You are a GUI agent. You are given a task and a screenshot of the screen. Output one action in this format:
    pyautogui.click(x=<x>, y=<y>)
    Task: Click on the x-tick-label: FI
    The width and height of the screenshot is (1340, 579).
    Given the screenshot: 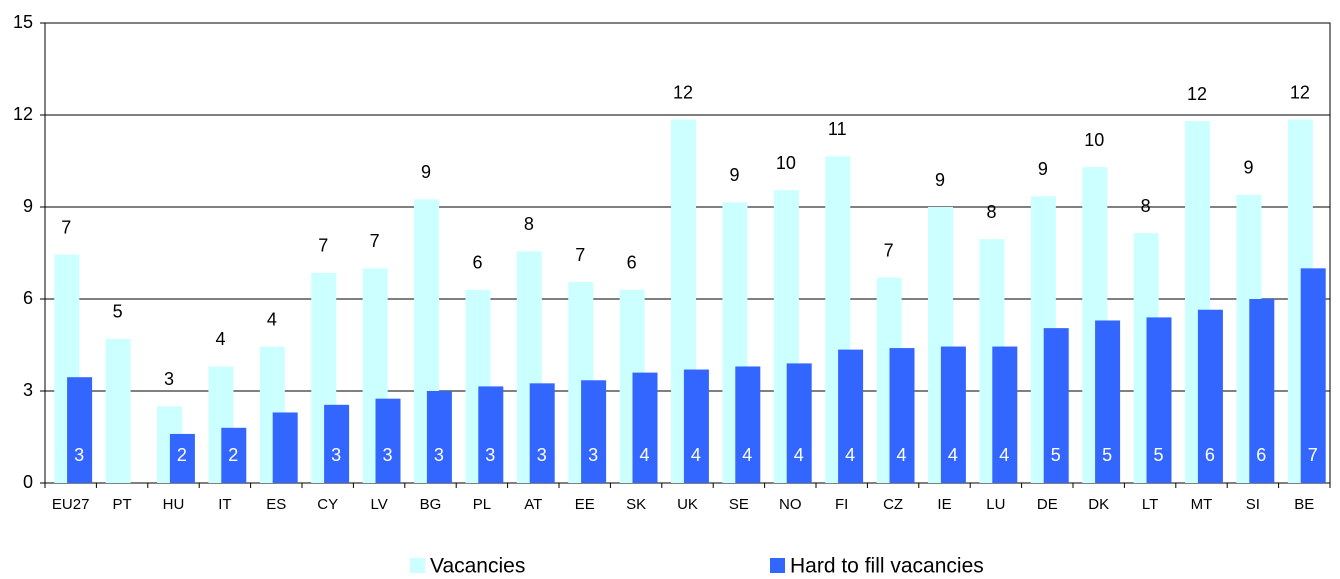 What is the action you would take?
    pyautogui.click(x=841, y=504)
    